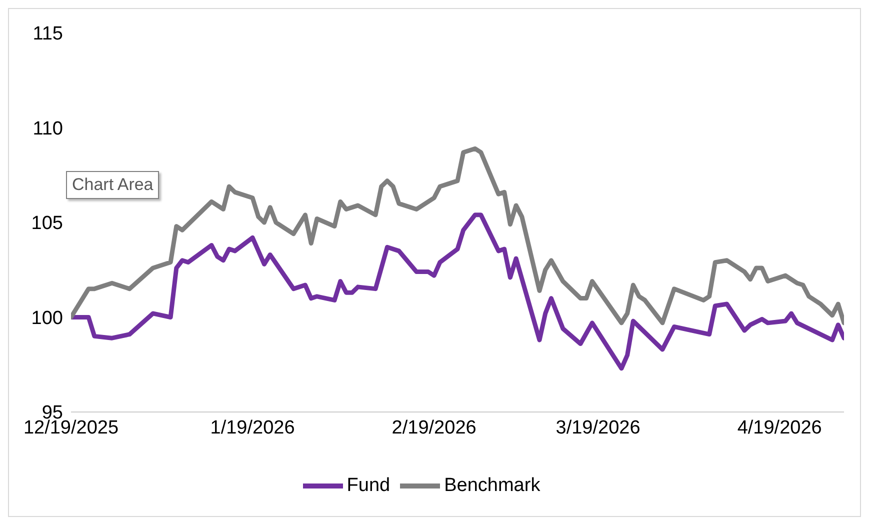 This screenshot has width=869, height=525. Describe the element at coordinates (113, 185) in the screenshot. I see `annotation: Chart Area` at that location.